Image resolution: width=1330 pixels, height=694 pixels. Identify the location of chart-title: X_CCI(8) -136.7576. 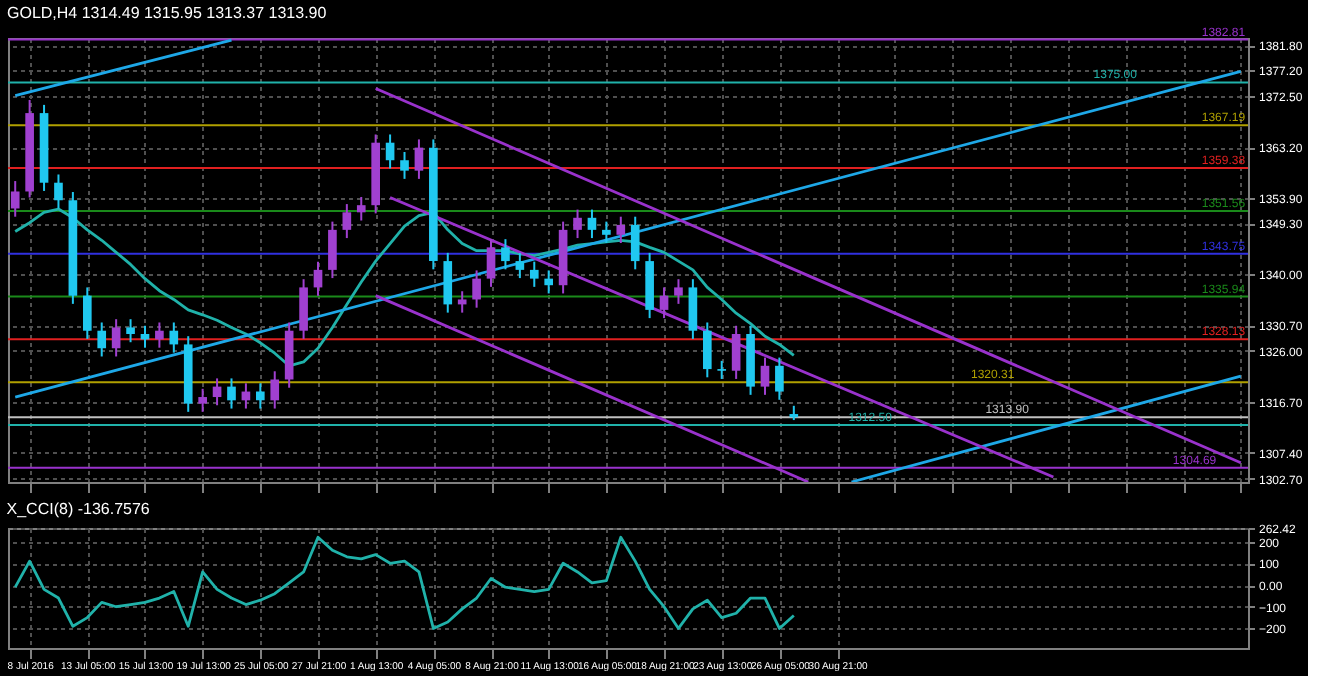
(78, 509).